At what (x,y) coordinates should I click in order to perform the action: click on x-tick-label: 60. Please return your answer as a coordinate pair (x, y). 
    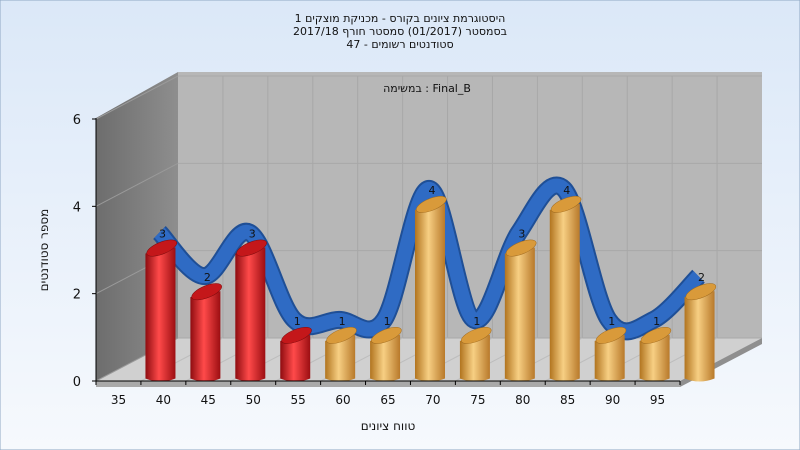
    Looking at the image, I should click on (342, 400).